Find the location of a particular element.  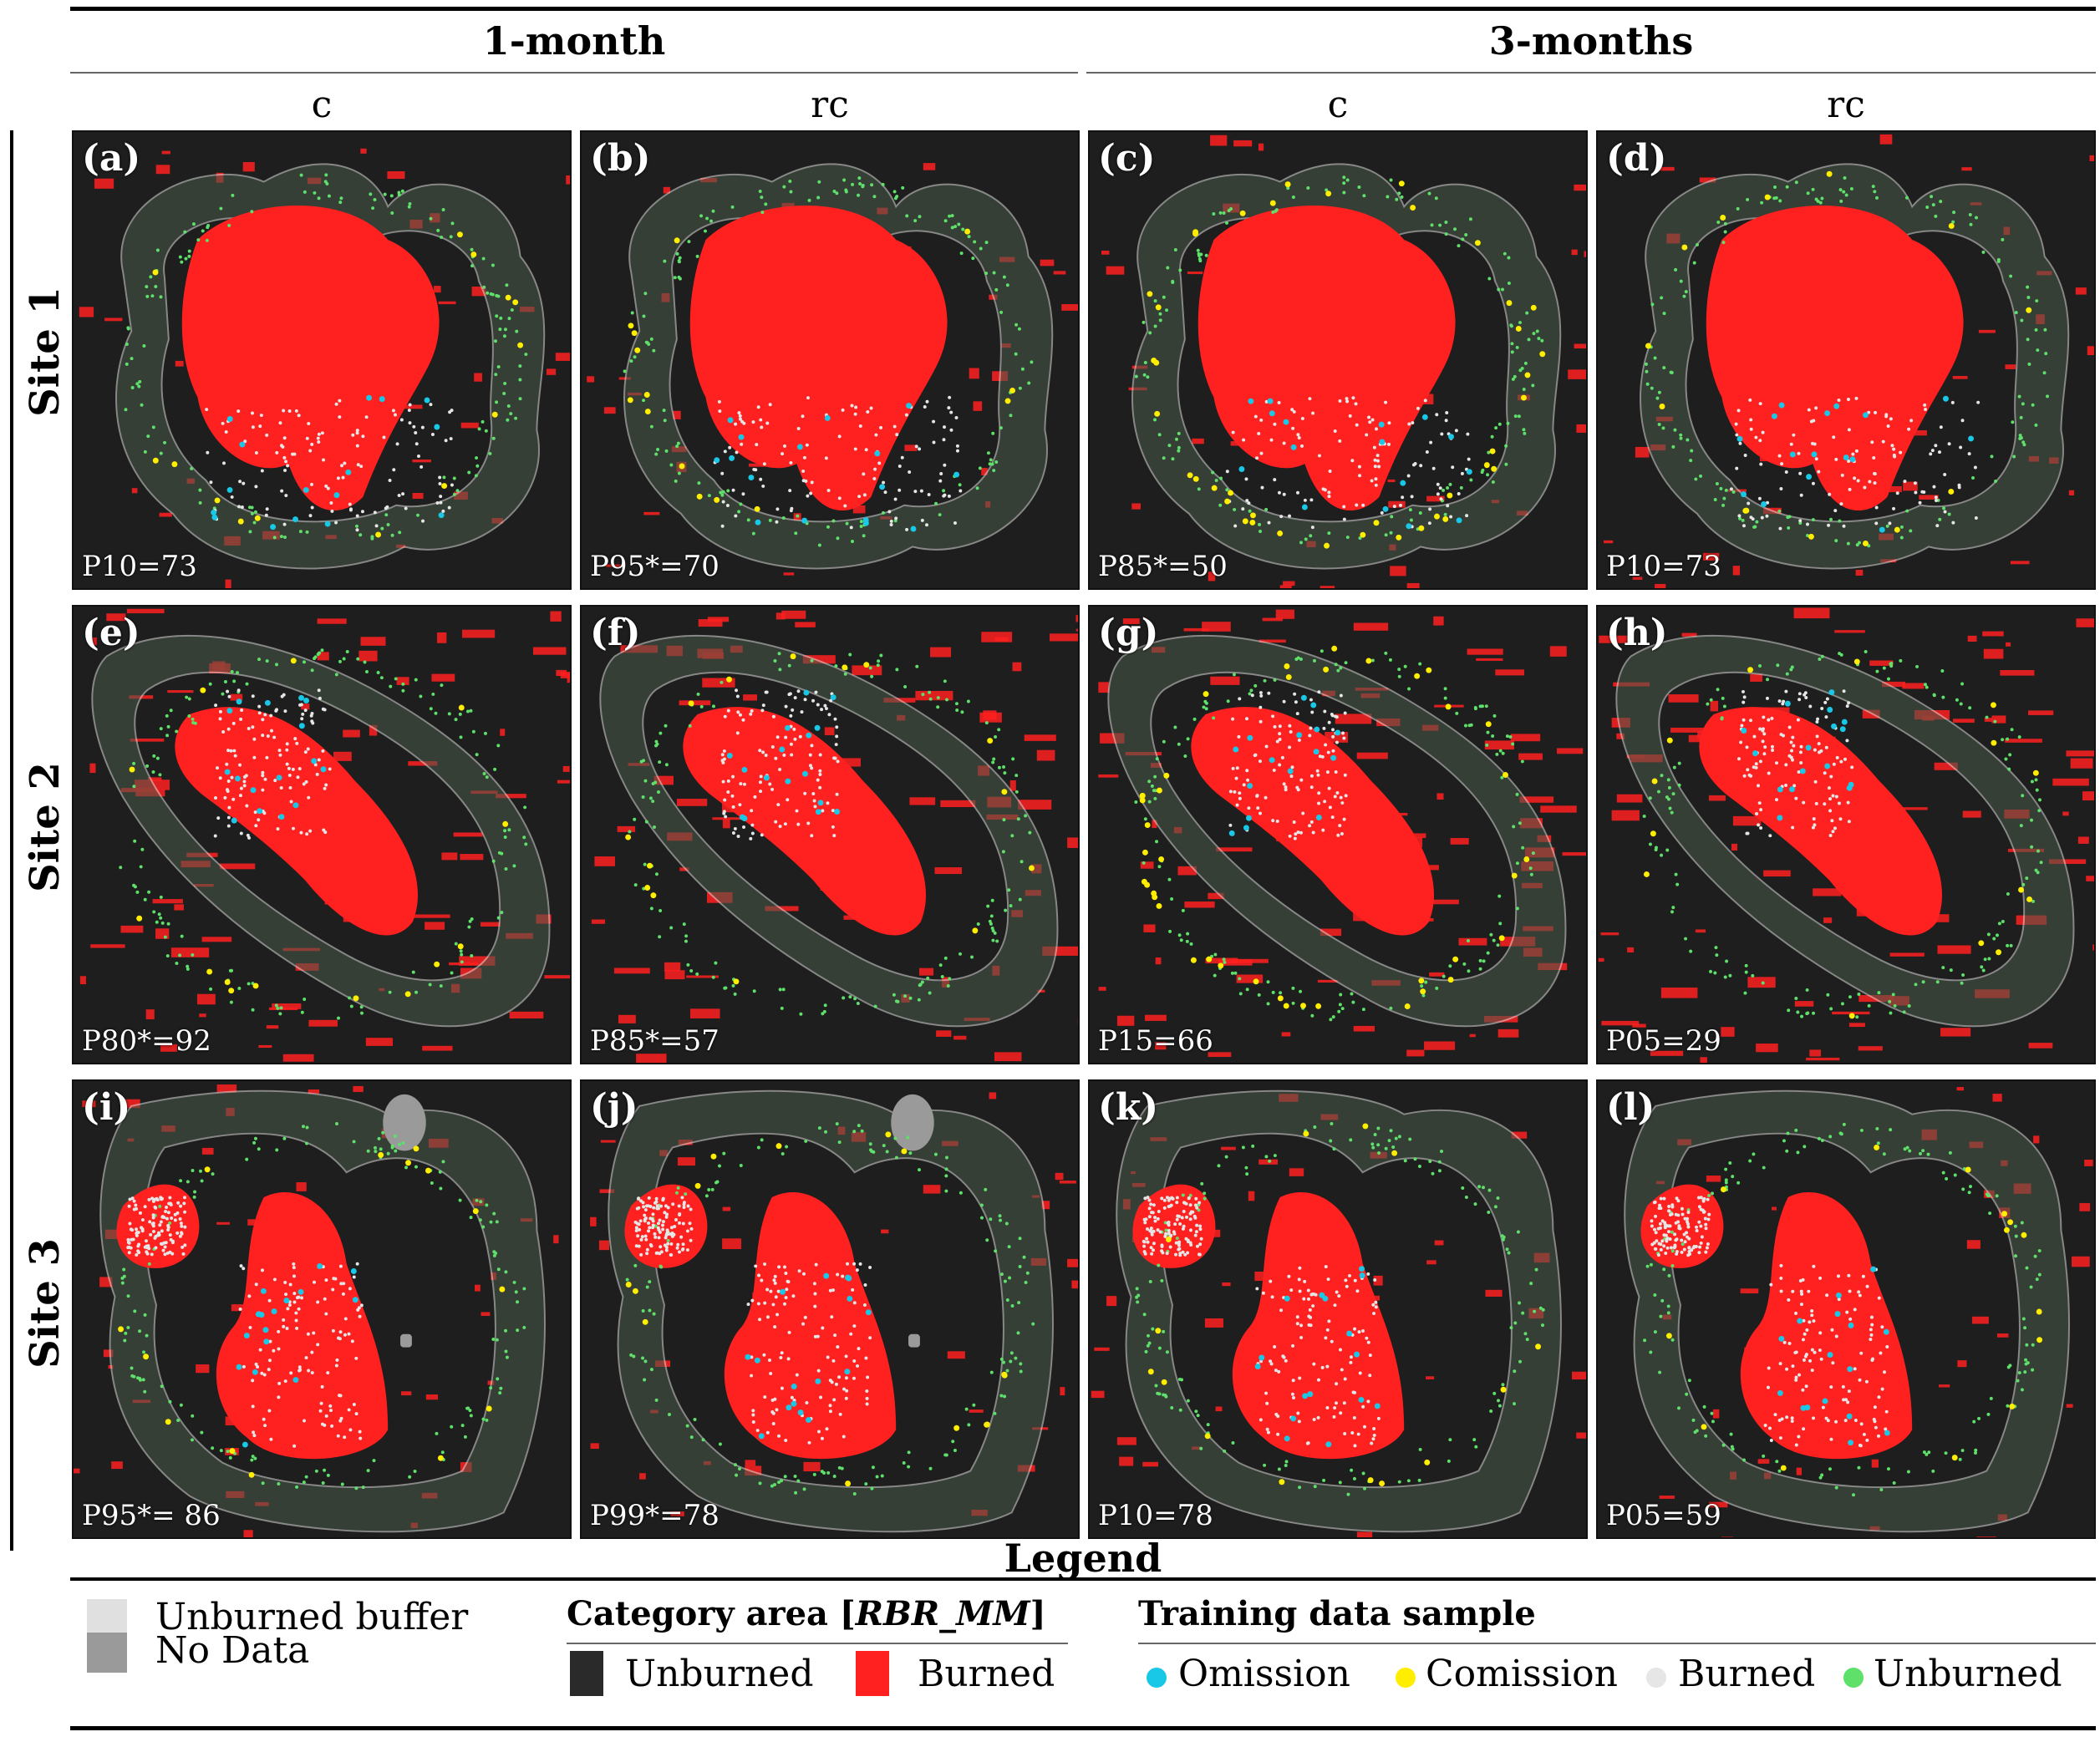

panel-threshold-value: P85*=57 is located at coordinates (654, 1041).